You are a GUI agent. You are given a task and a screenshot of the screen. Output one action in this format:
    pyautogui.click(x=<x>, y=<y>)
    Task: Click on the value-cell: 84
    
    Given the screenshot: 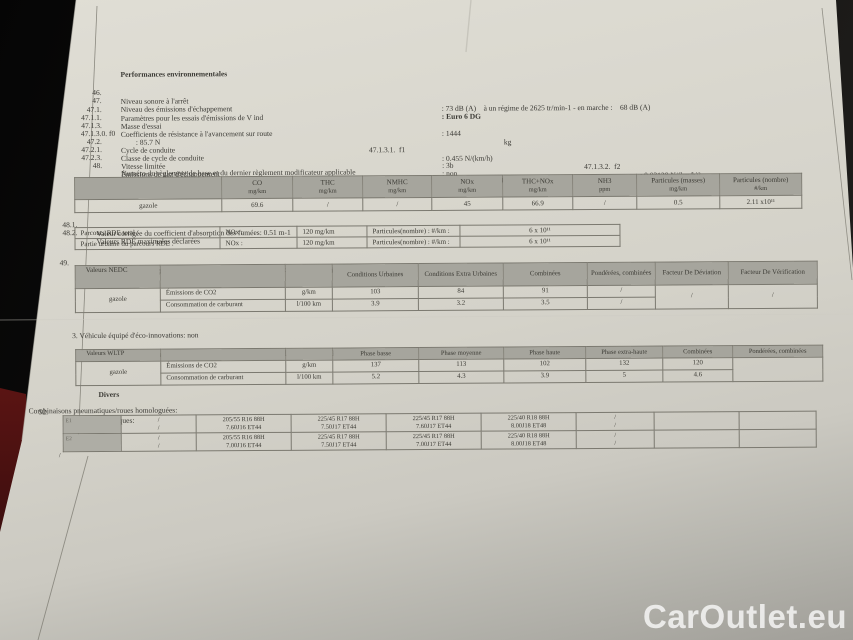 What is the action you would take?
    pyautogui.click(x=461, y=292)
    